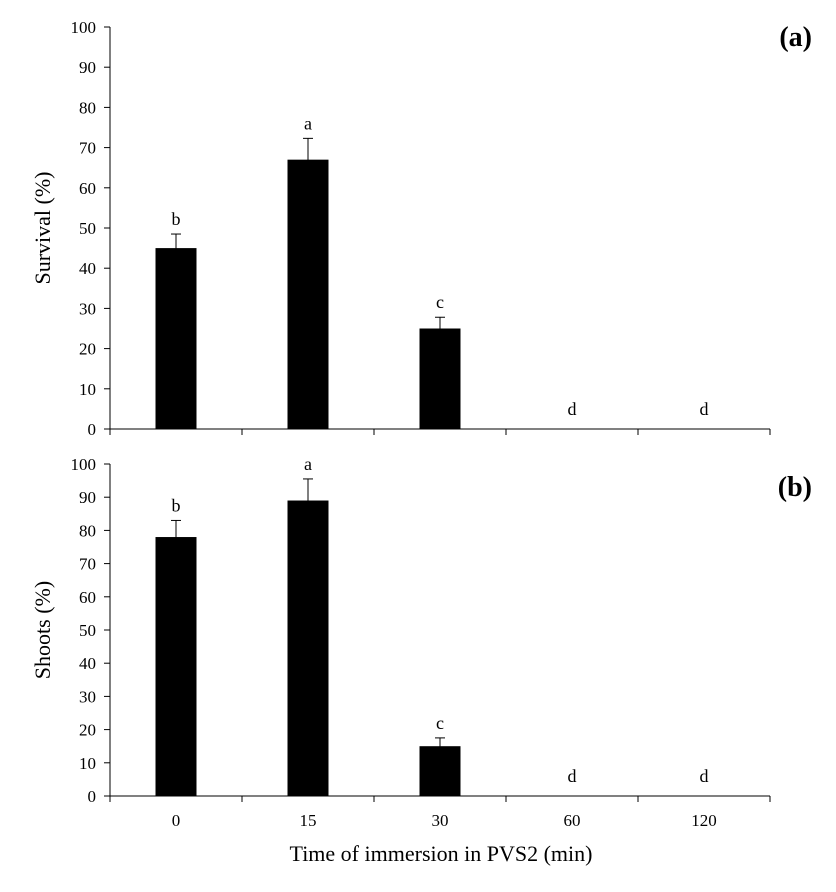 The height and width of the screenshot is (892, 836). Describe the element at coordinates (795, 487) in the screenshot. I see `panel-label: (b)` at that location.